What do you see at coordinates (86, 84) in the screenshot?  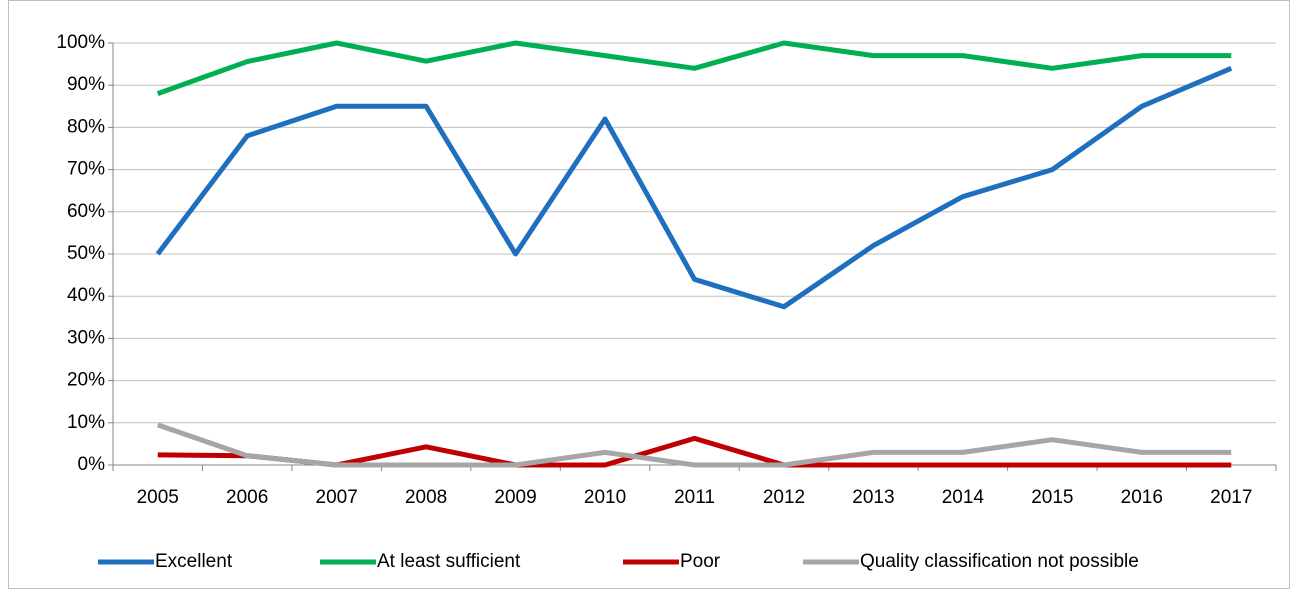 I see `y-tick-label: 90%` at bounding box center [86, 84].